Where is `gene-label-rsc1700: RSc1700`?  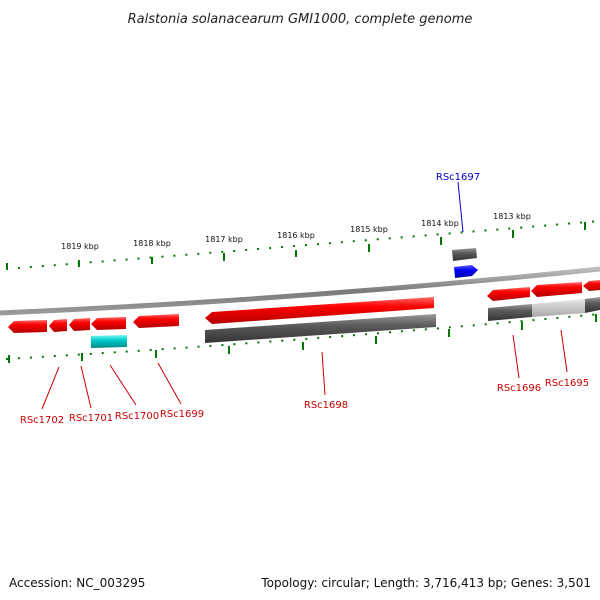
gene-label-rsc1700: RSc1700 is located at coordinates (137, 416).